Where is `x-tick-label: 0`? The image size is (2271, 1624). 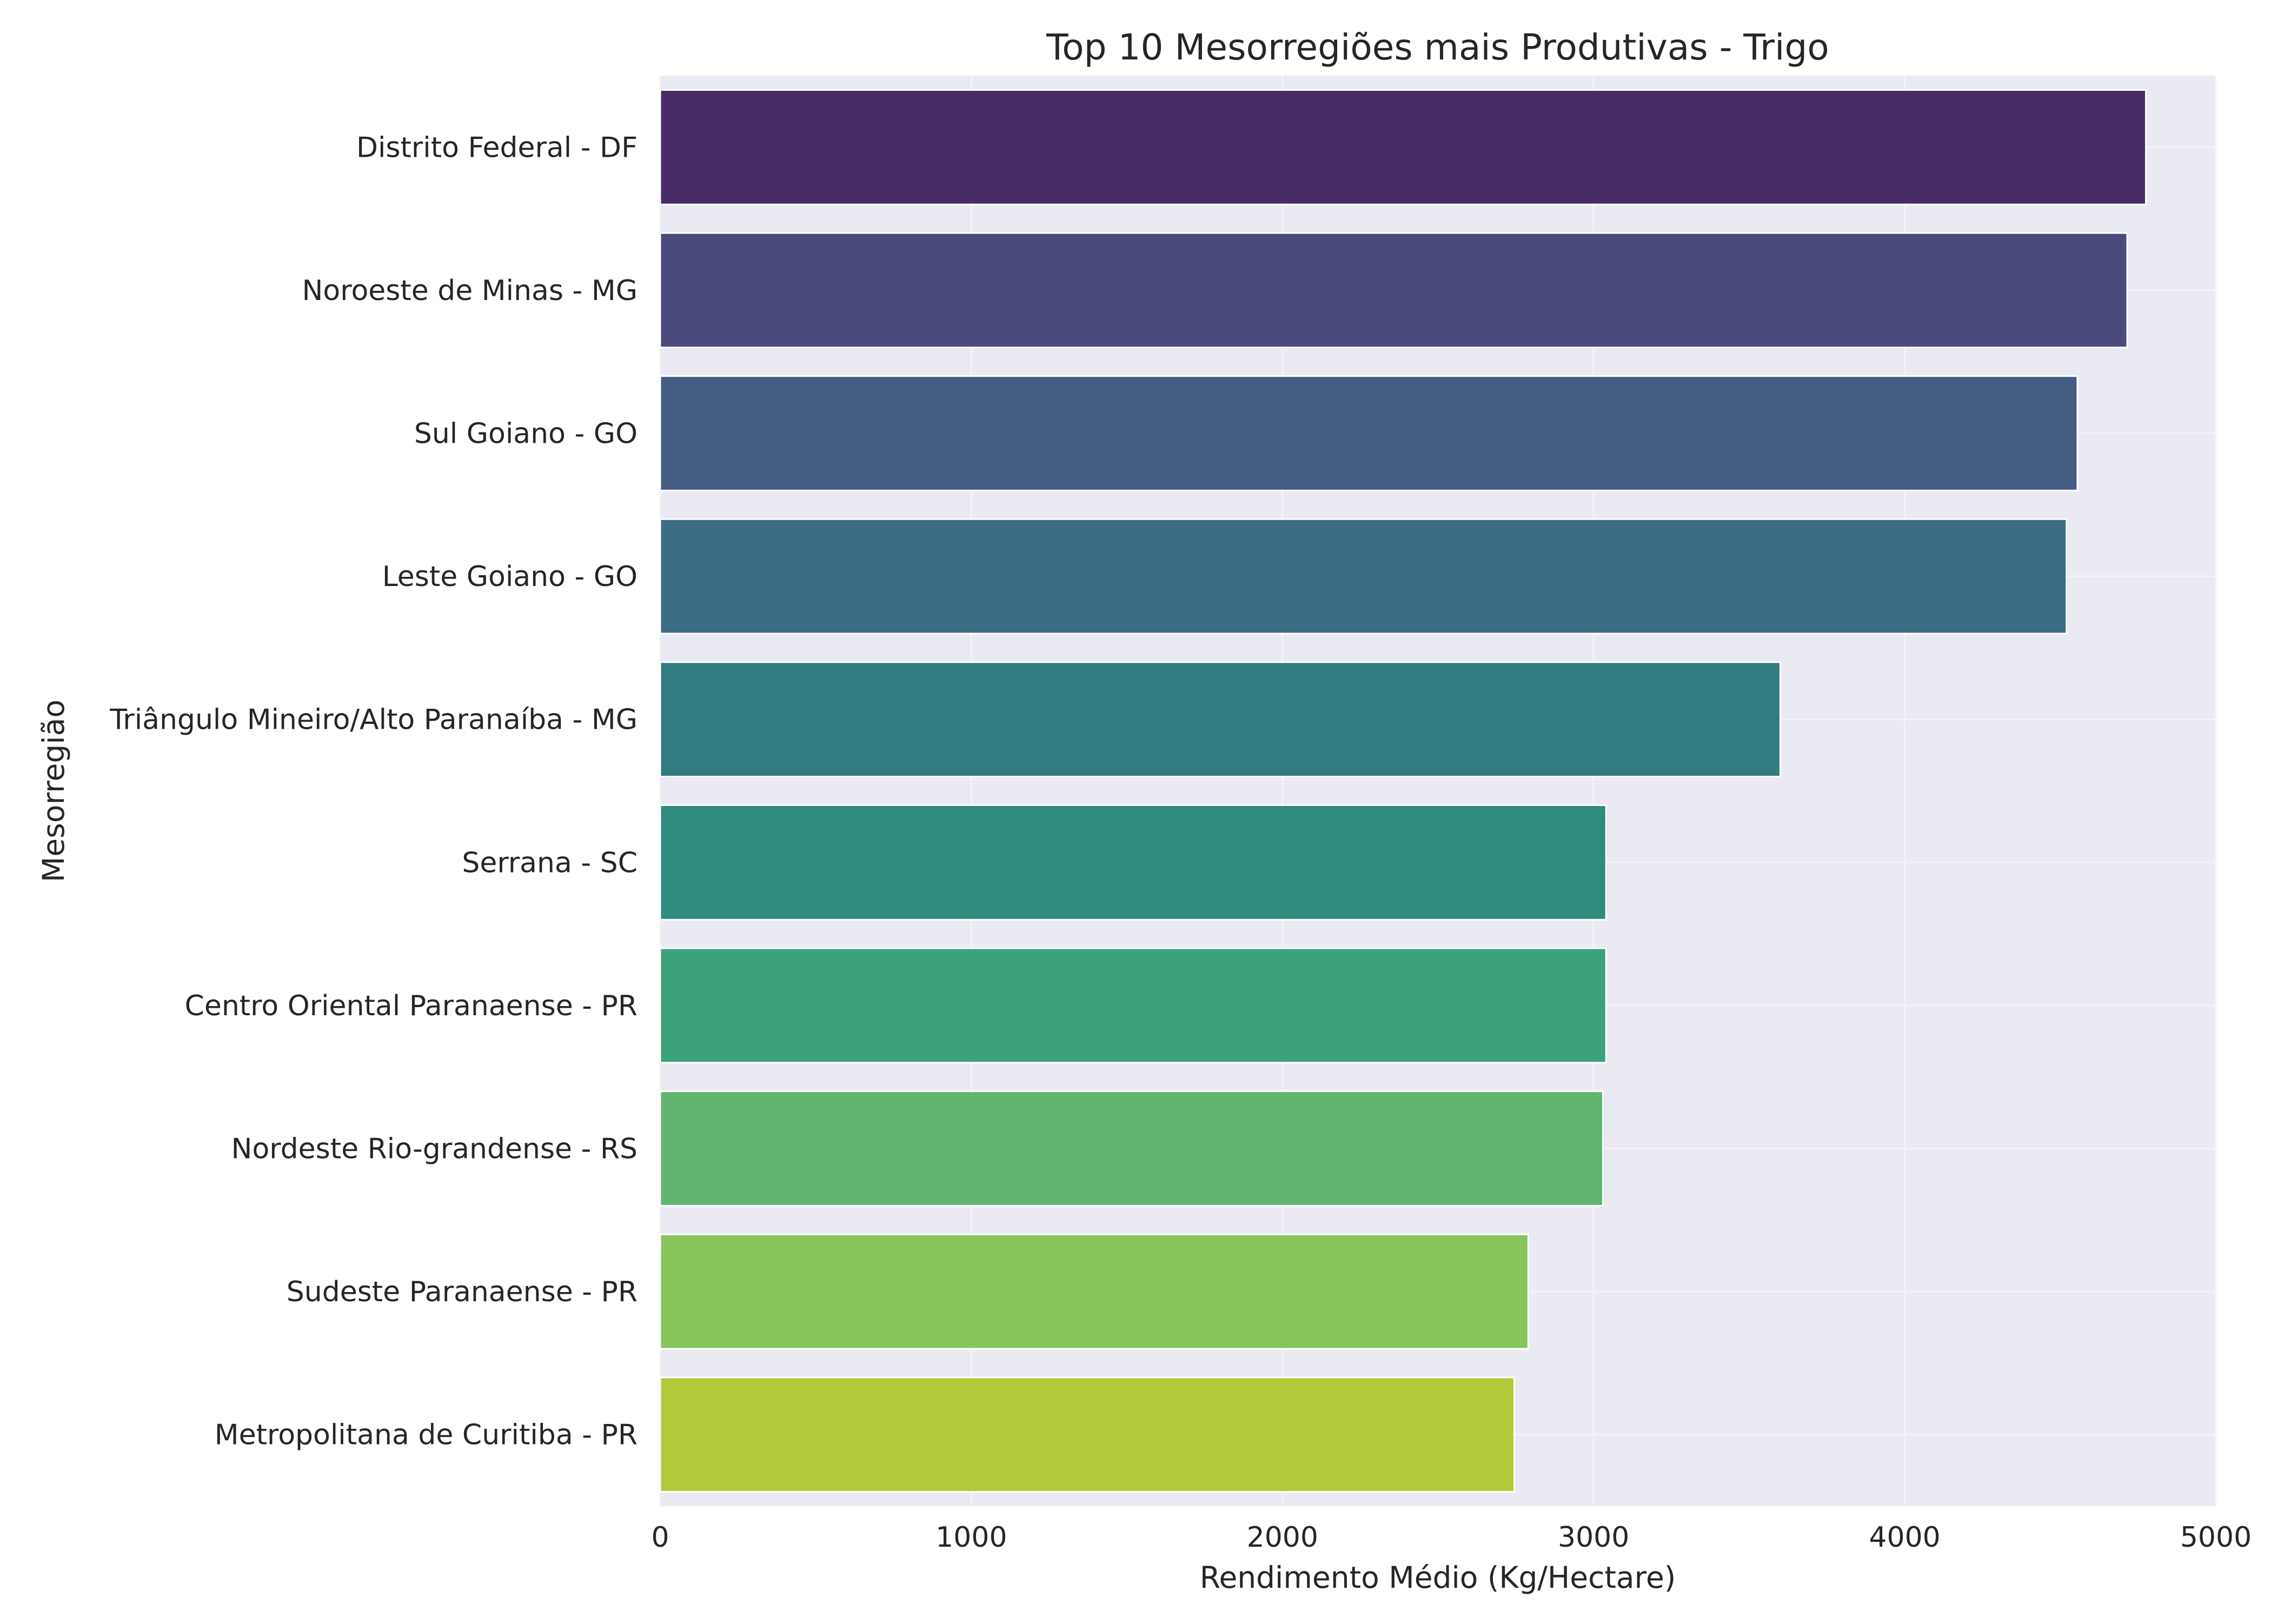 x-tick-label: 0 is located at coordinates (660, 1537).